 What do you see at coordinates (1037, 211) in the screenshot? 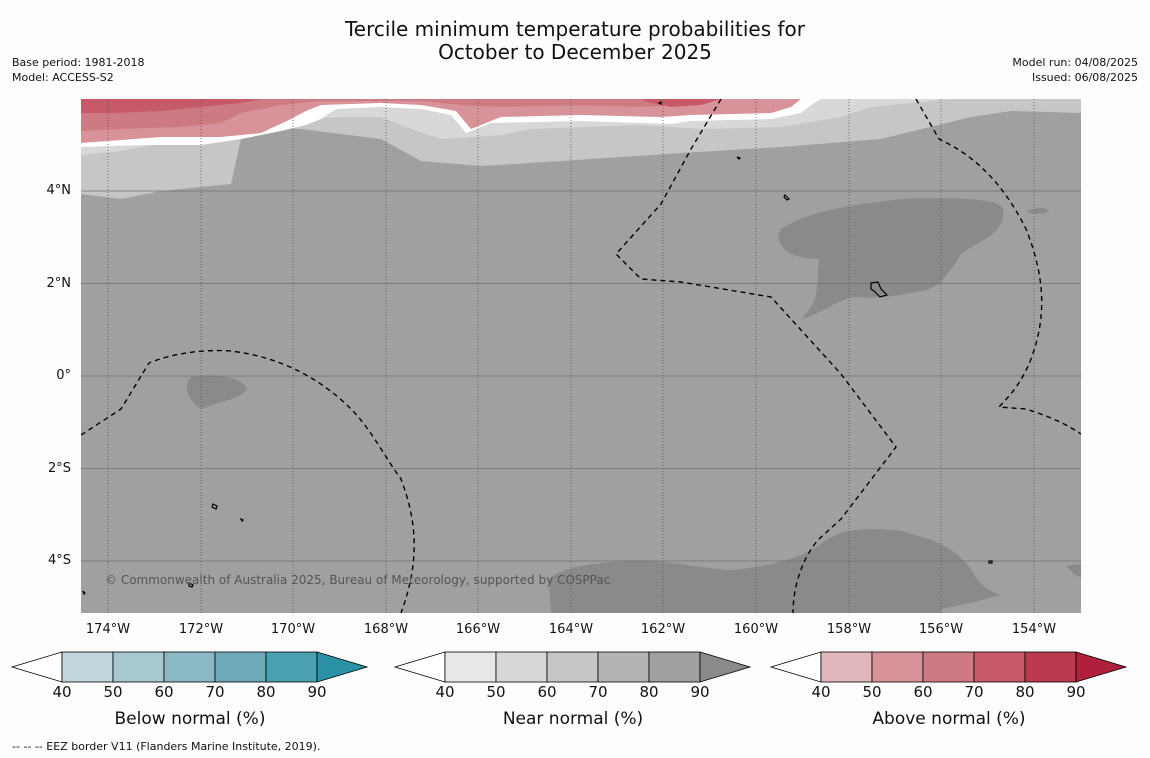
I see `near-normal-90-patch-small` at bounding box center [1037, 211].